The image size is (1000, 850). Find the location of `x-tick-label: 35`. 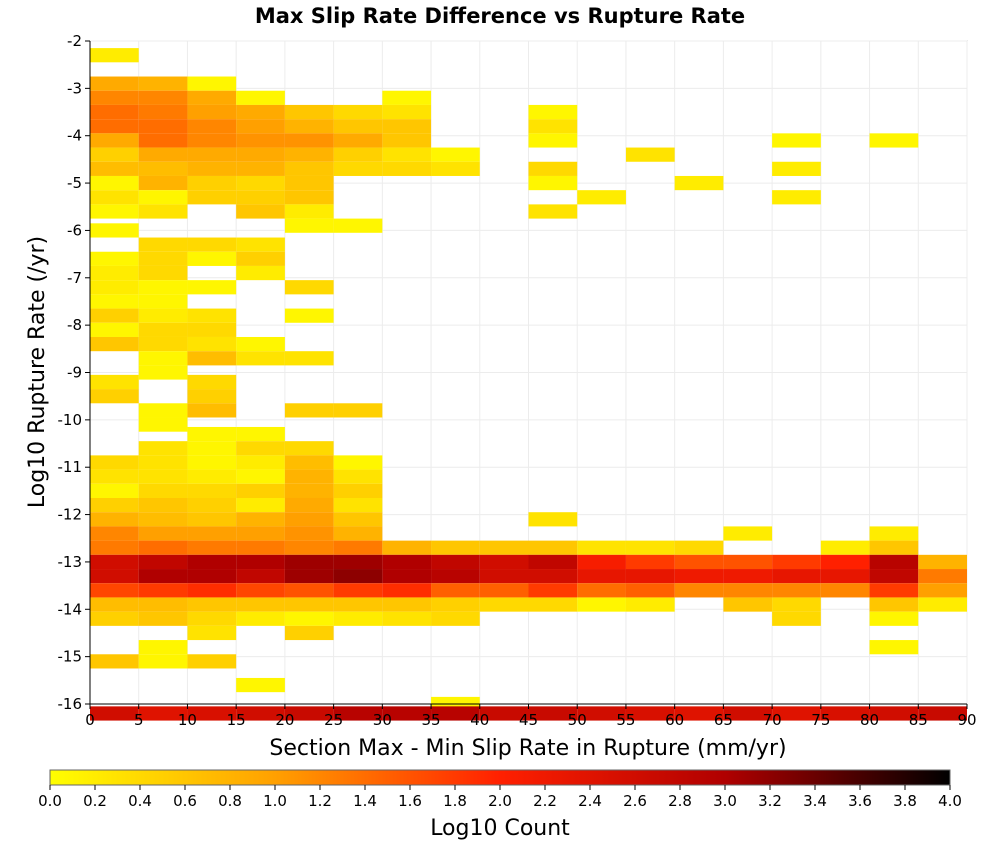

x-tick-label: 35 is located at coordinates (431, 720).